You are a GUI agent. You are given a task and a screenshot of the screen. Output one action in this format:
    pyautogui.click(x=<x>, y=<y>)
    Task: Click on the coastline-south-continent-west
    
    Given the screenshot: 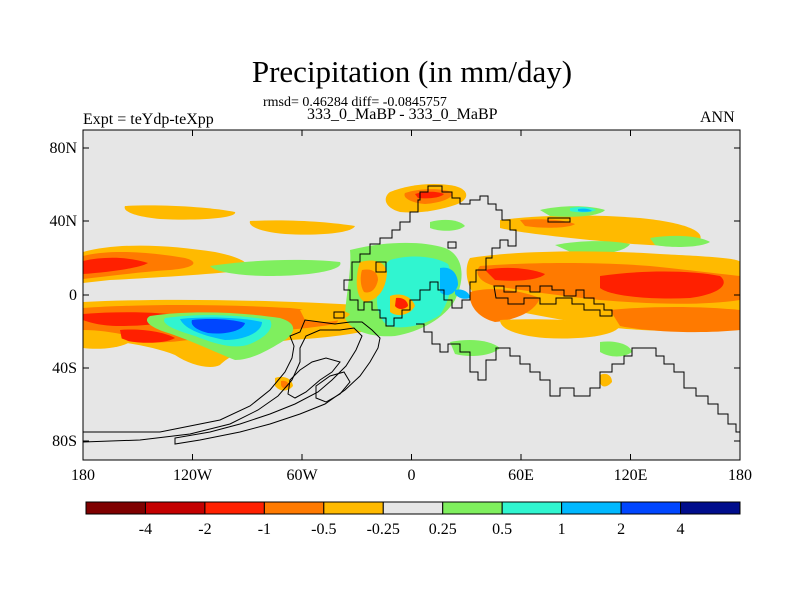 What is the action you would take?
    pyautogui.click(x=231, y=382)
    